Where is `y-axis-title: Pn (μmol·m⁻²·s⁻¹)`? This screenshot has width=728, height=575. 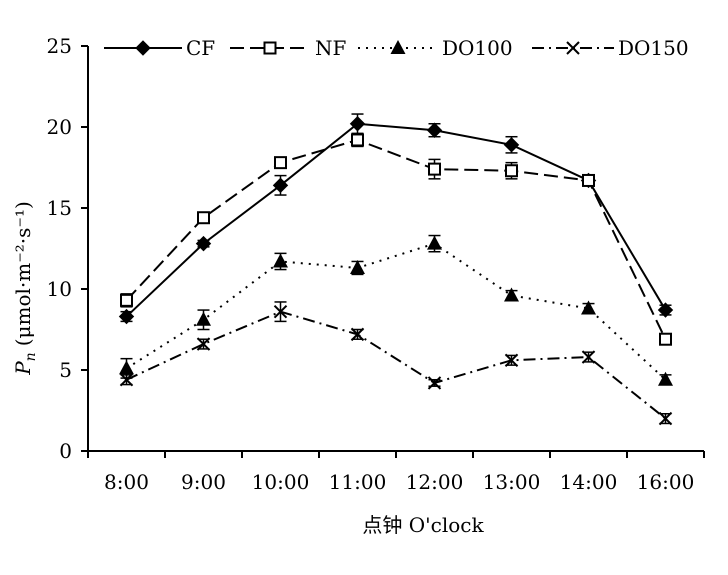 y-axis-title: Pn (μmol·m⁻²·s⁻¹) is located at coordinates (25, 288).